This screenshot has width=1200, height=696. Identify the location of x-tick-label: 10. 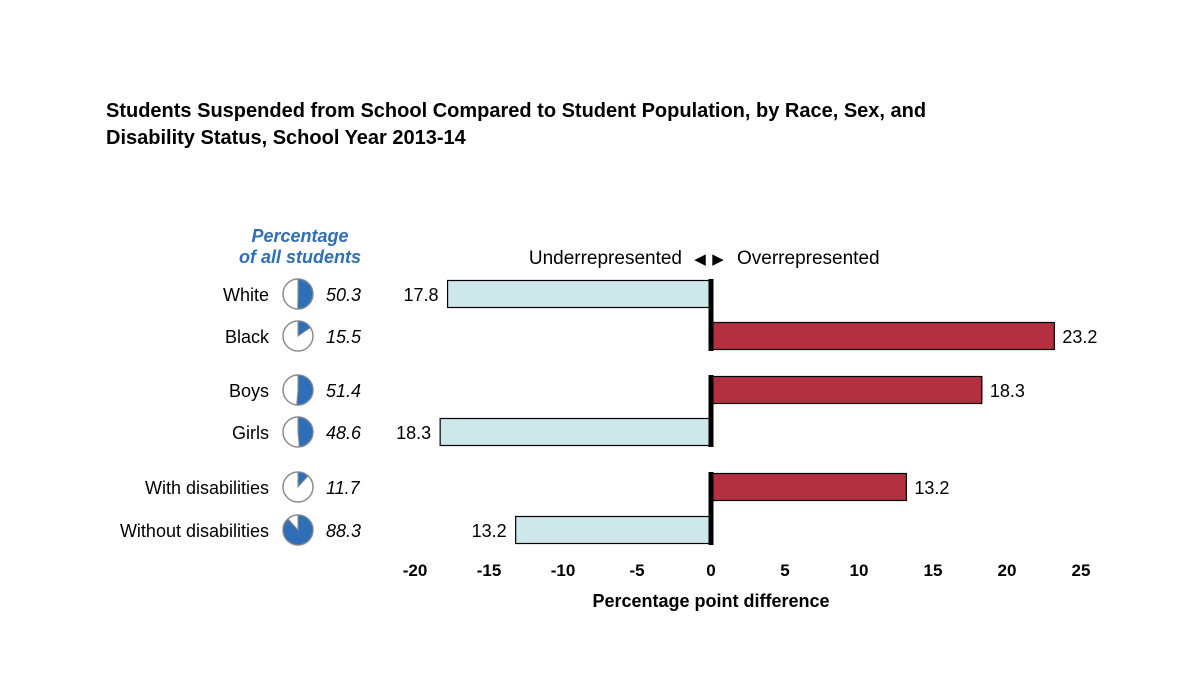
(859, 570).